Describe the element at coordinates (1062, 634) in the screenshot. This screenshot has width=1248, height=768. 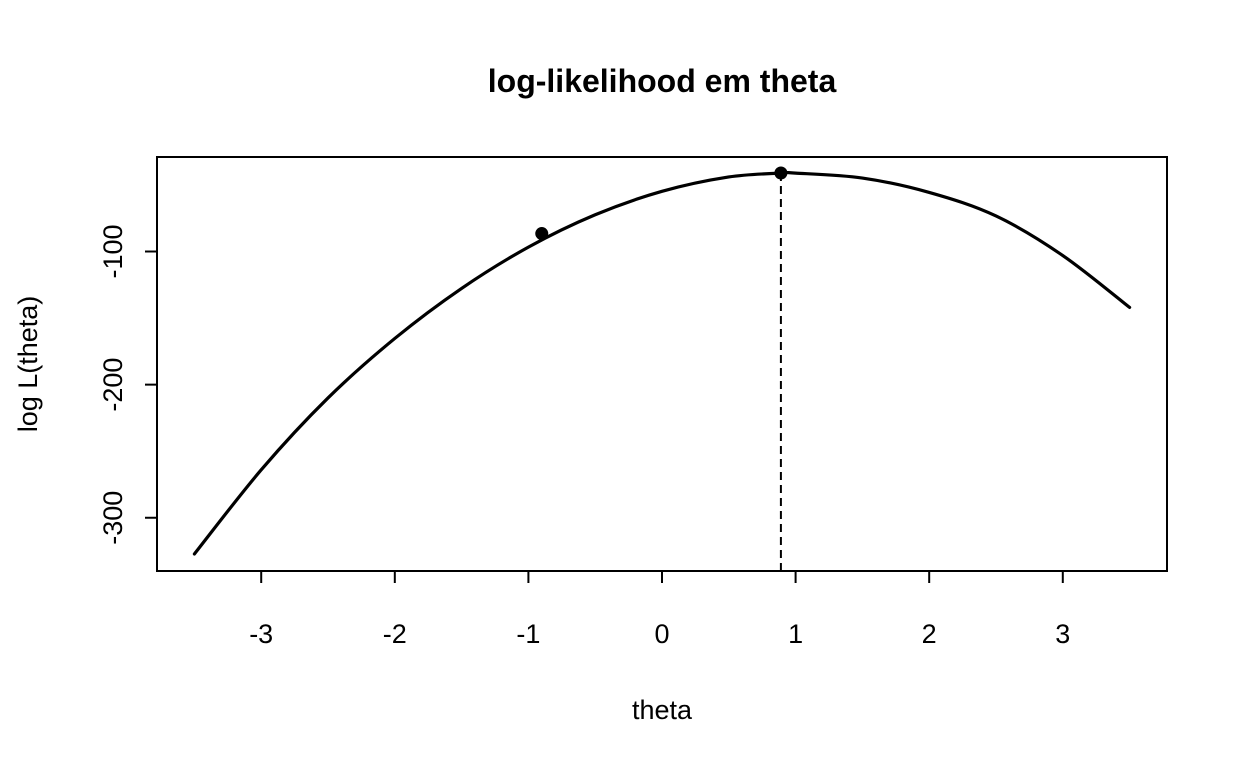
I see `x-tick-label: 3` at that location.